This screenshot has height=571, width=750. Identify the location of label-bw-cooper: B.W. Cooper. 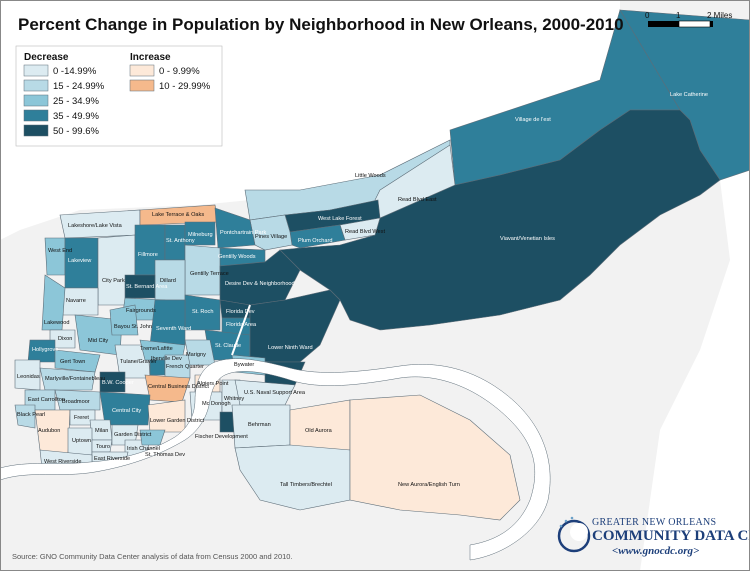
(118, 383).